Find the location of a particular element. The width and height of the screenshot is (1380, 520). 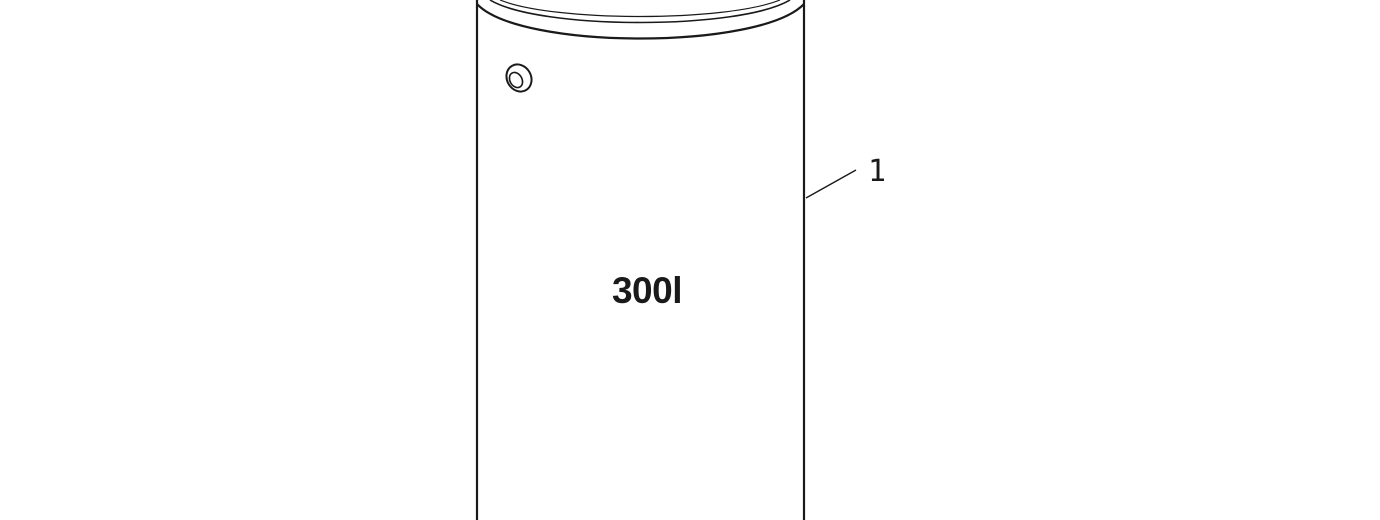

fitting-outer-ring is located at coordinates (519, 78).